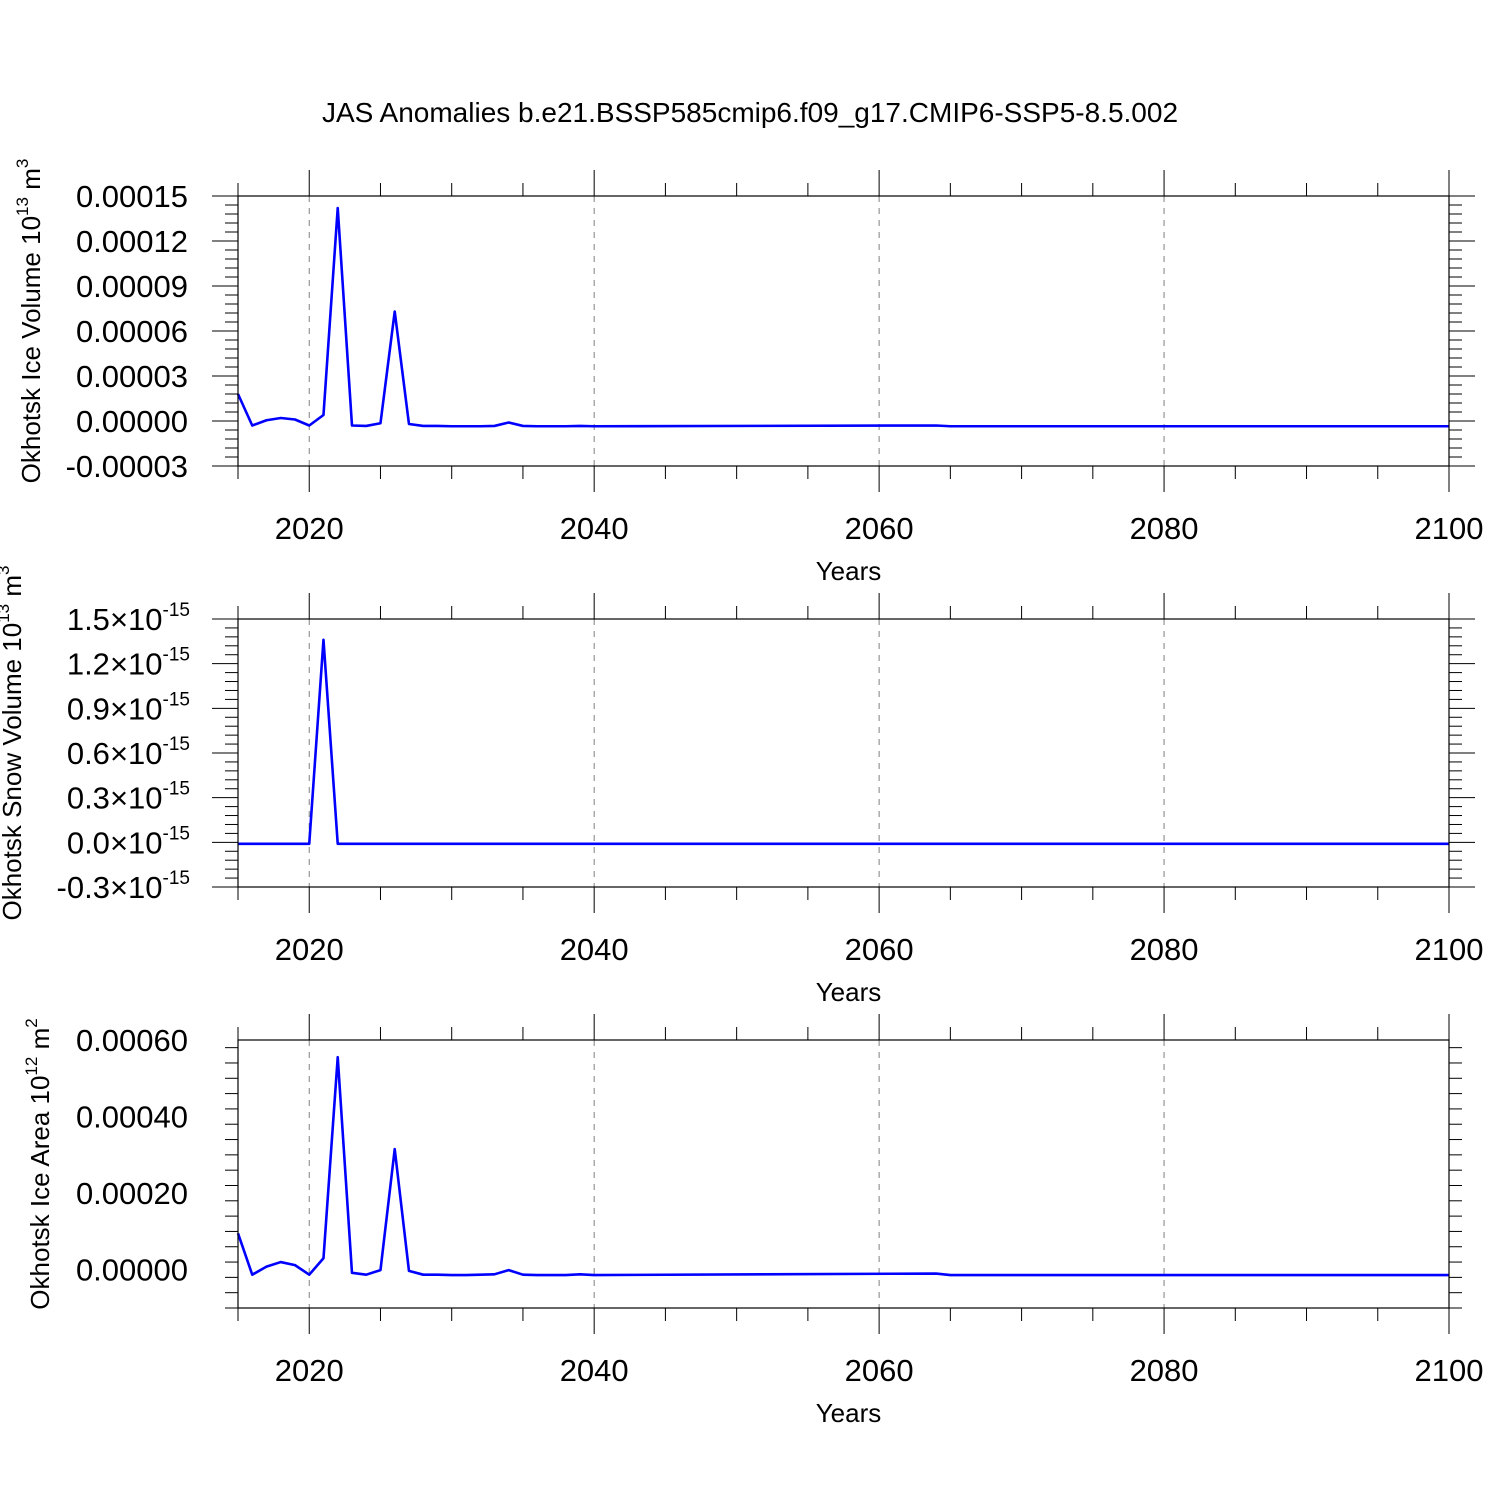  I want to click on y-tick-label: 0.0×10⁻¹⁵, so click(128, 841).